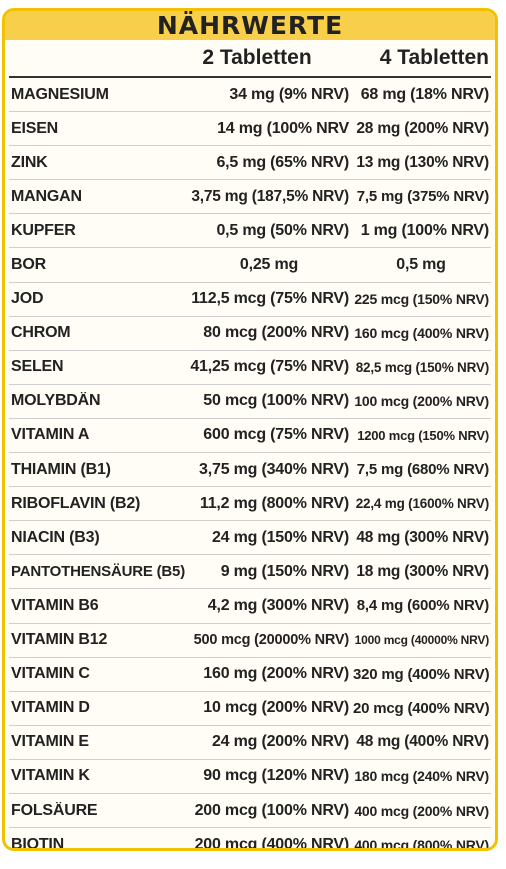  I want to click on table-row: EISEN 14 mg (100% NRV 28 mg (200% NRV), so click(250, 129).